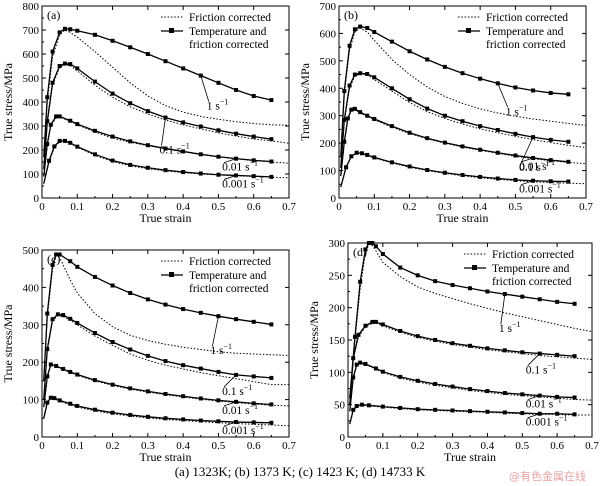  Describe the element at coordinates (462, 363) in the screenshot. I see `series-temperature-friction-corrected` at that location.